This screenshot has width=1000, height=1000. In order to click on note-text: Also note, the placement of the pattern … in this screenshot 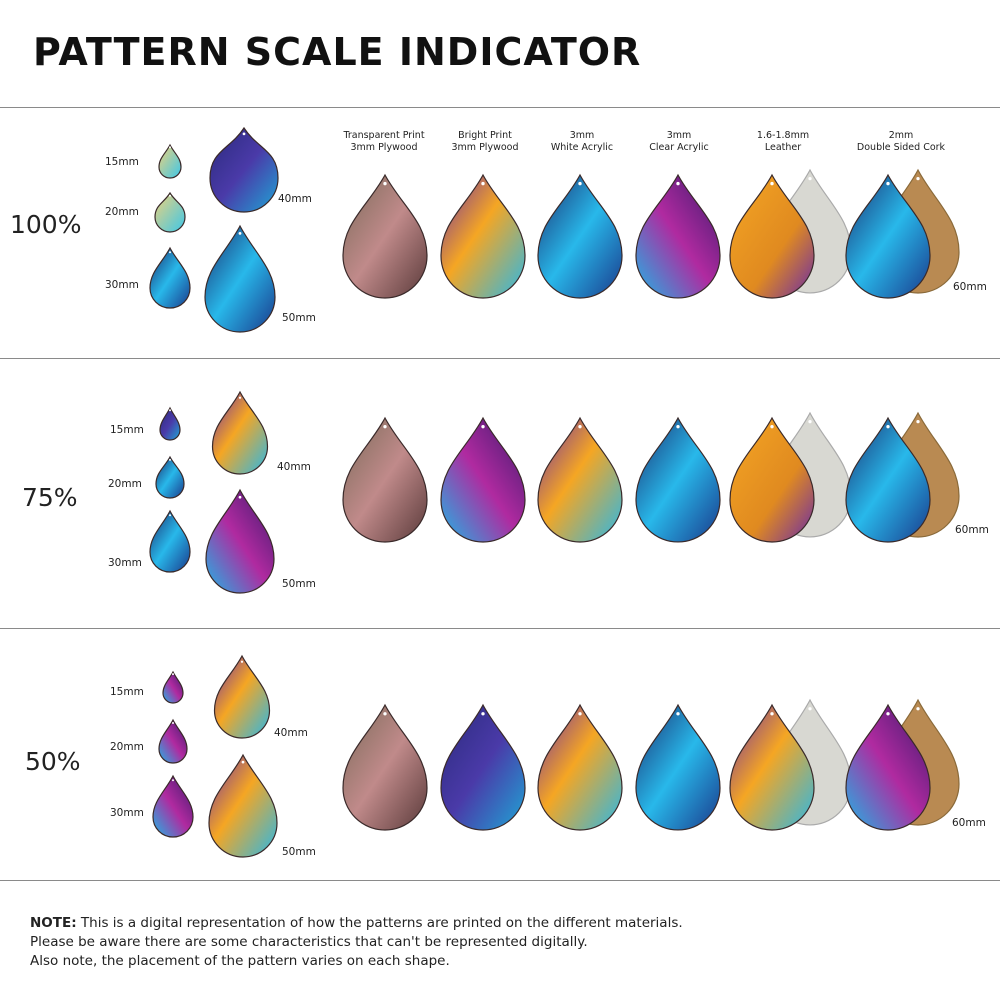, I will do `click(240, 961)`.